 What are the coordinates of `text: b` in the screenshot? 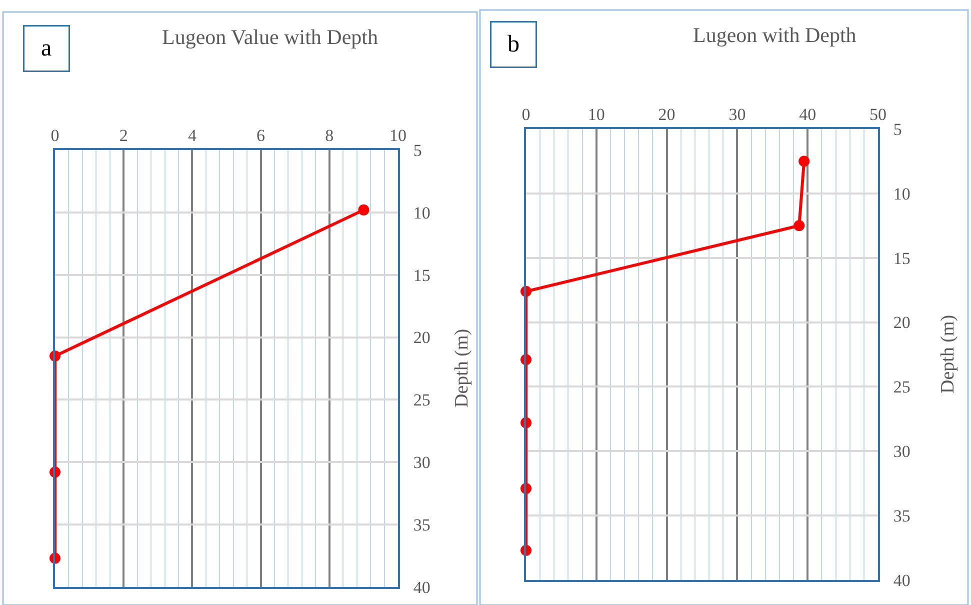 It's located at (514, 45).